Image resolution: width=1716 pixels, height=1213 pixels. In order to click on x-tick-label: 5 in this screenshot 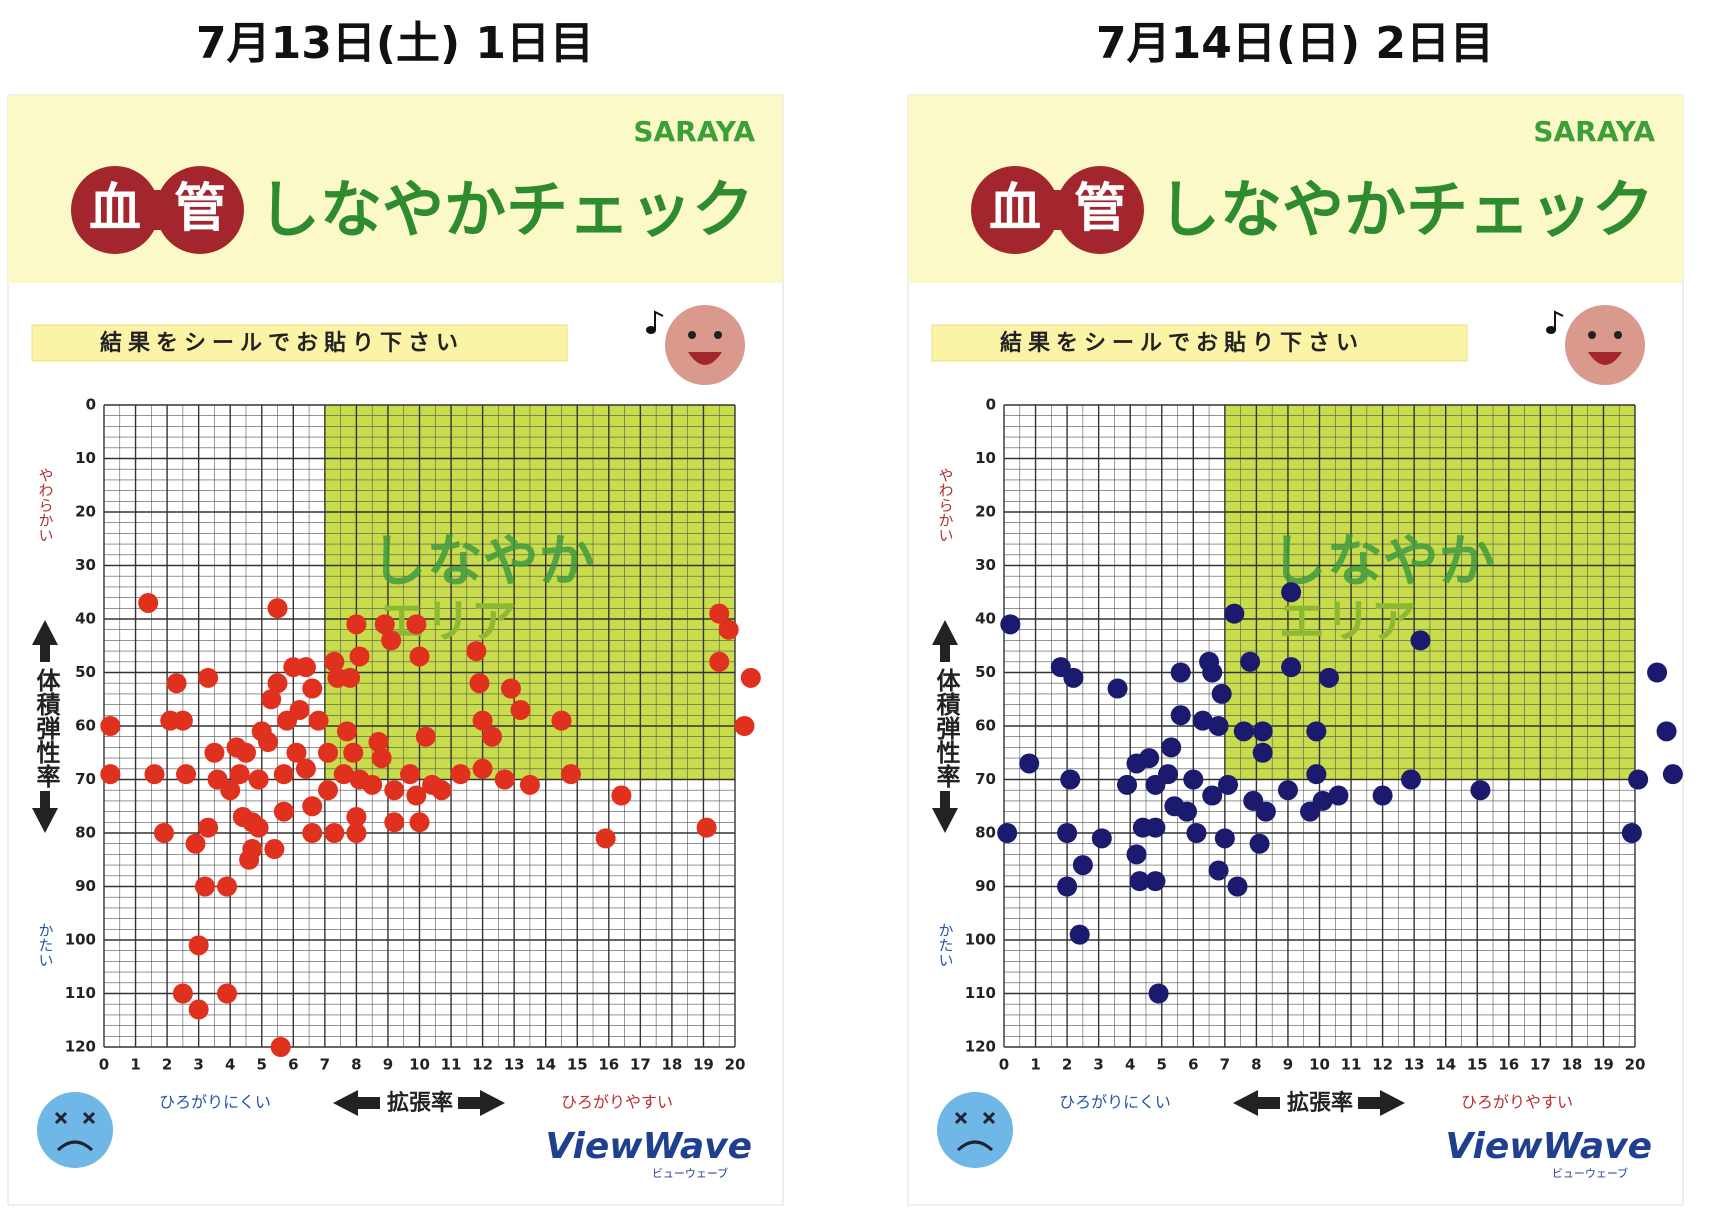, I will do `click(1162, 1065)`.